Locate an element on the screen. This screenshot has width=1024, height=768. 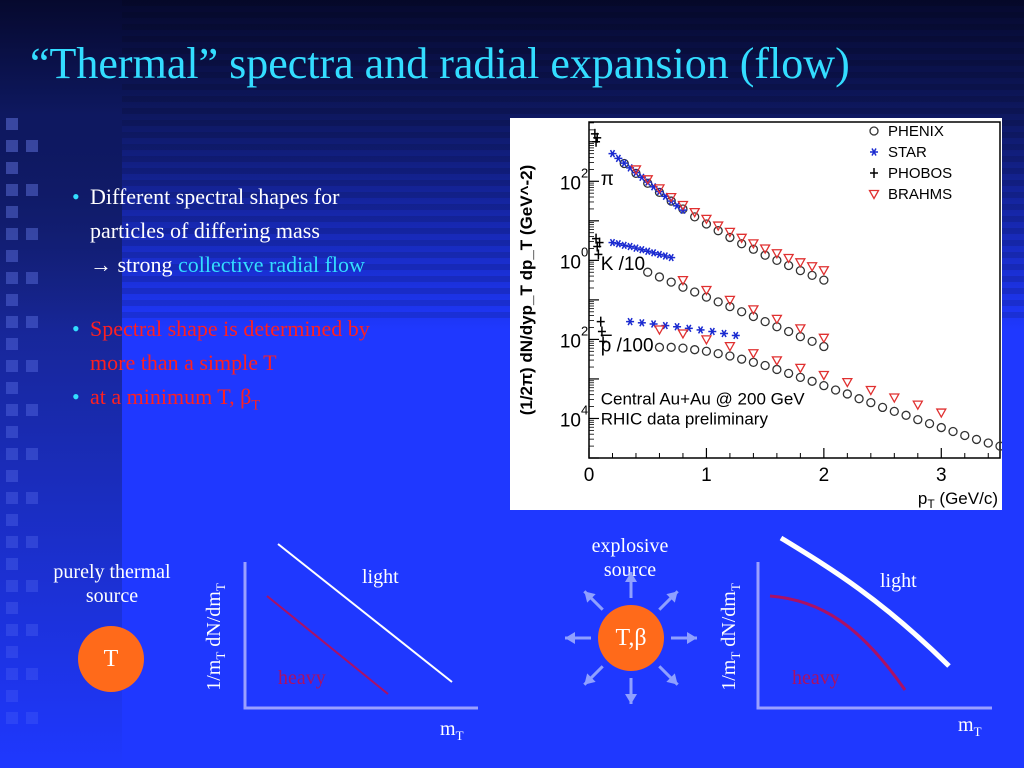
explosive-source-label: explosive source is located at coordinates (630, 558).